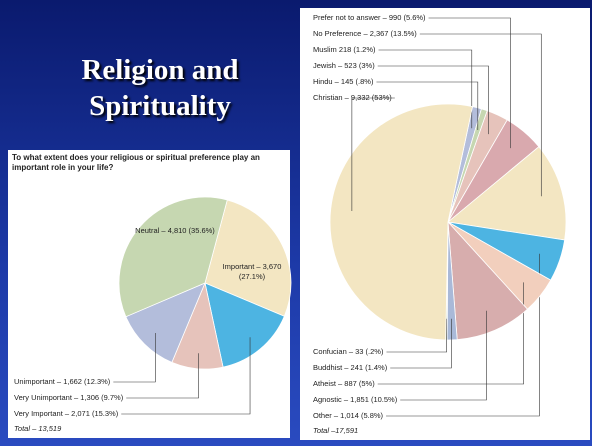  What do you see at coordinates (66, 413) in the screenshot?
I see `slice-label: Very Important – 2,071 (15.3%)` at bounding box center [66, 413].